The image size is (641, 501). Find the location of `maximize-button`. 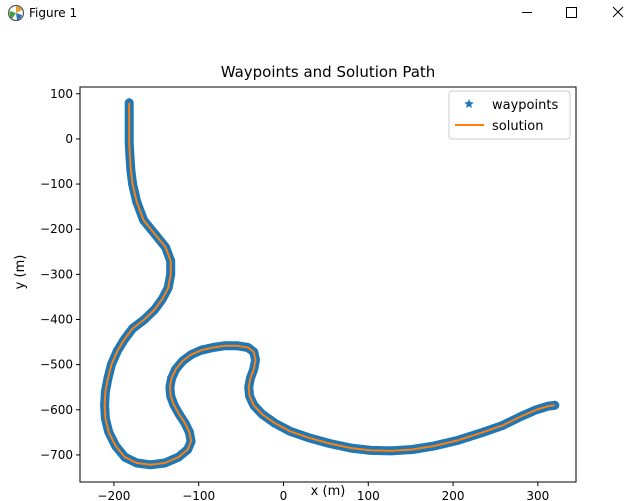

maximize-button is located at coordinates (572, 13).